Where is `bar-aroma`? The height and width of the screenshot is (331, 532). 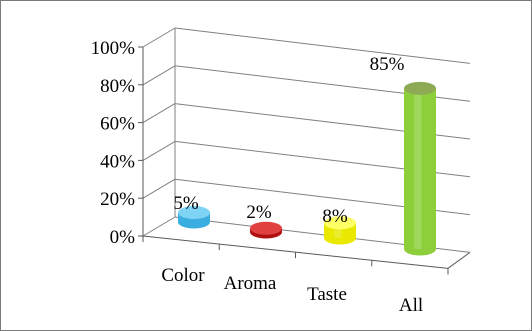 bar-aroma is located at coordinates (266, 230).